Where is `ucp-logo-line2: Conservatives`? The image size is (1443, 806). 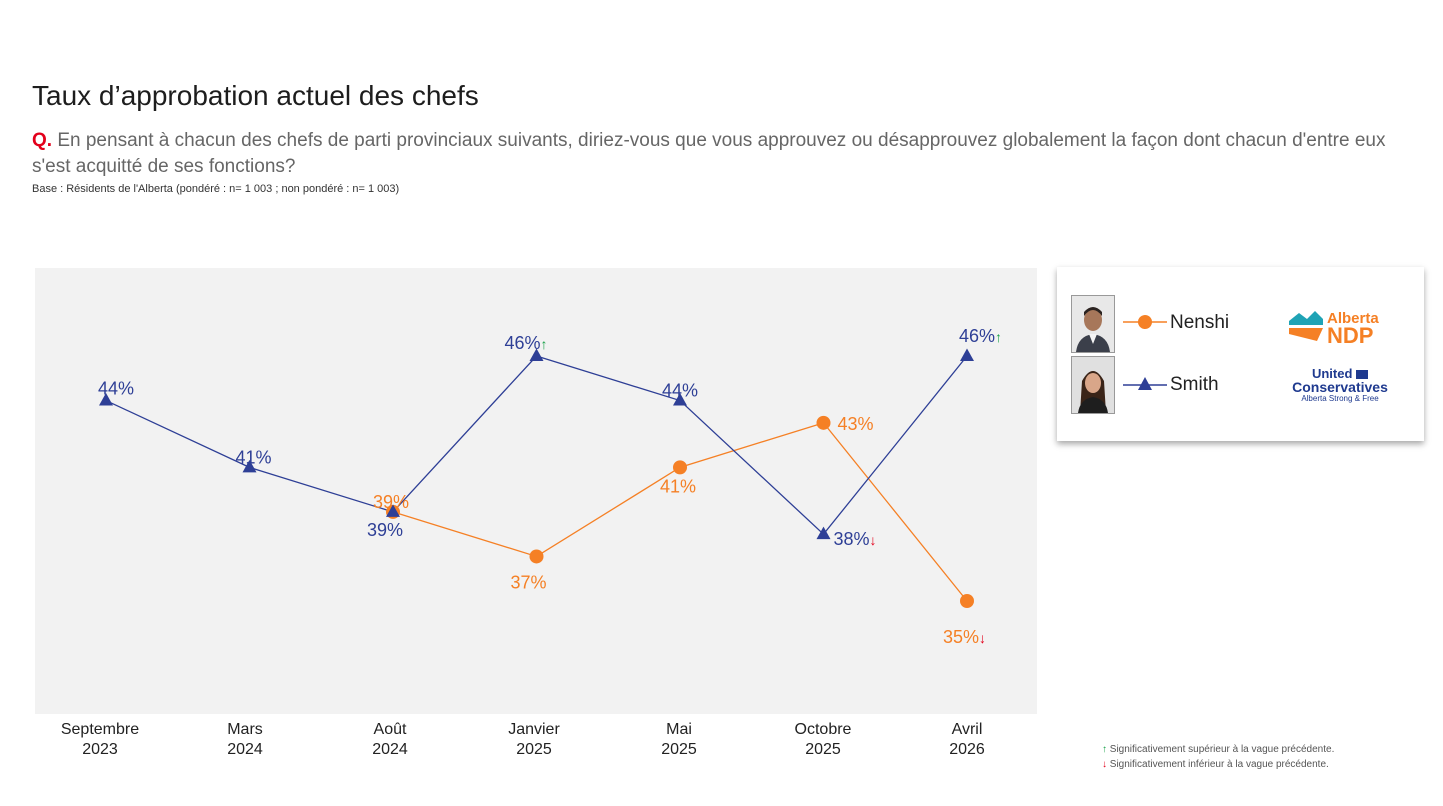
ucp-logo-line2: Conservatives is located at coordinates (1340, 387).